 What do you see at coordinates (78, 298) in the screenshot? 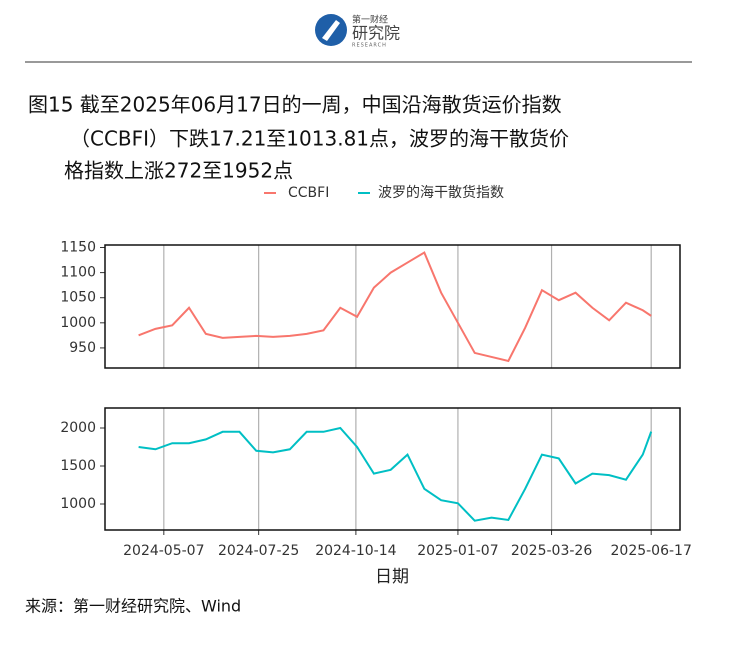
I see `y-tick-label: 1050` at bounding box center [78, 298].